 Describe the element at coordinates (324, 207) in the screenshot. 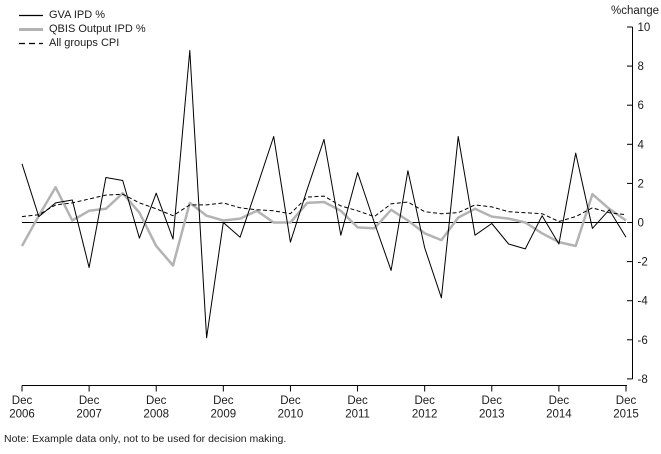

I see `series-line-all-groups-cpi` at that location.